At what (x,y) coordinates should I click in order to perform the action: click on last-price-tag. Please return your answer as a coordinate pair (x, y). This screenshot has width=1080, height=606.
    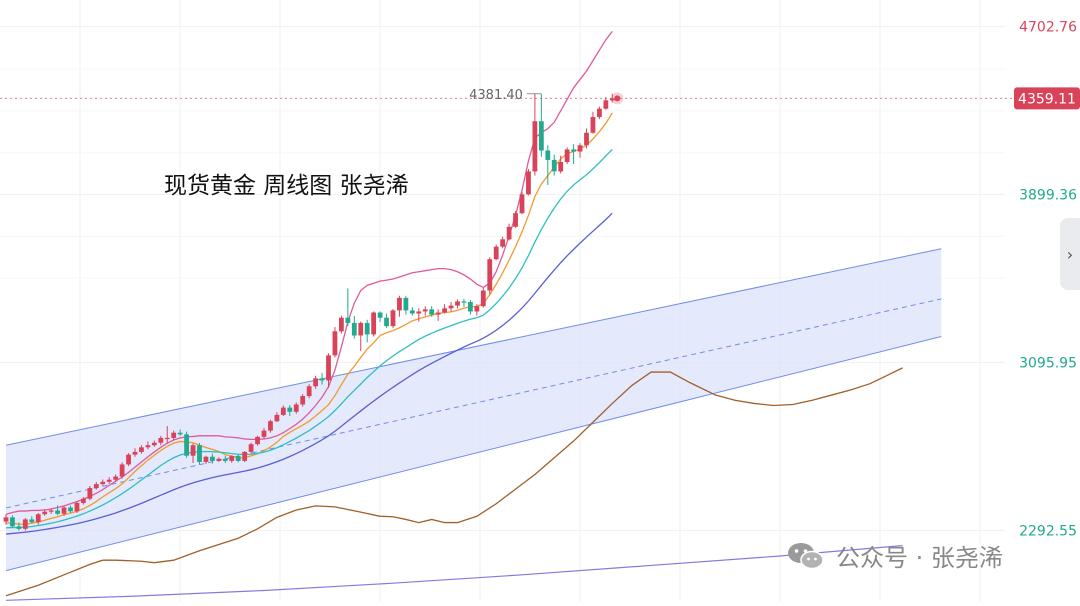
    Looking at the image, I should click on (1047, 98).